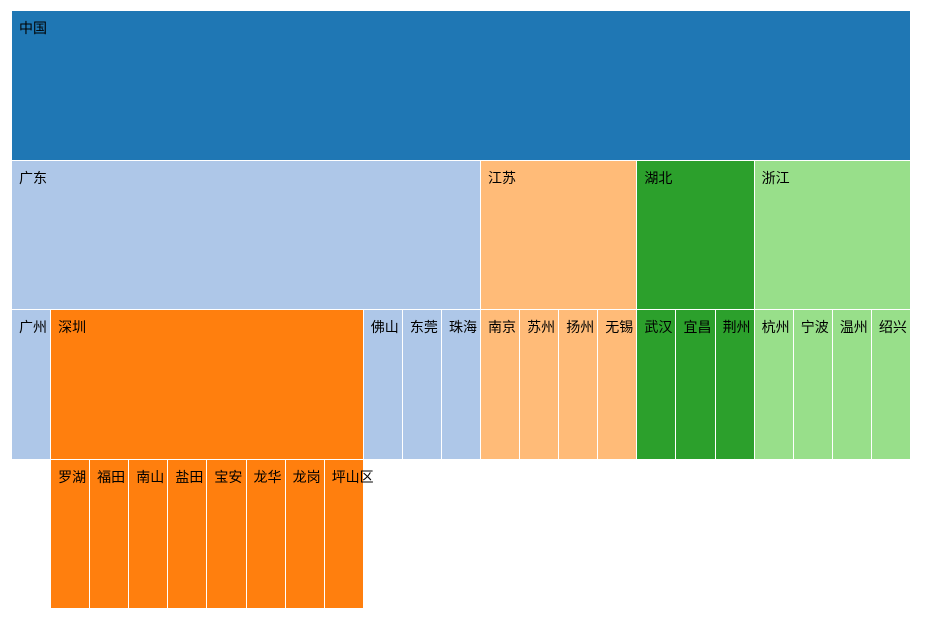 The height and width of the screenshot is (631, 944). Describe the element at coordinates (461, 385) in the screenshot. I see `node-珠海: 珠海` at that location.